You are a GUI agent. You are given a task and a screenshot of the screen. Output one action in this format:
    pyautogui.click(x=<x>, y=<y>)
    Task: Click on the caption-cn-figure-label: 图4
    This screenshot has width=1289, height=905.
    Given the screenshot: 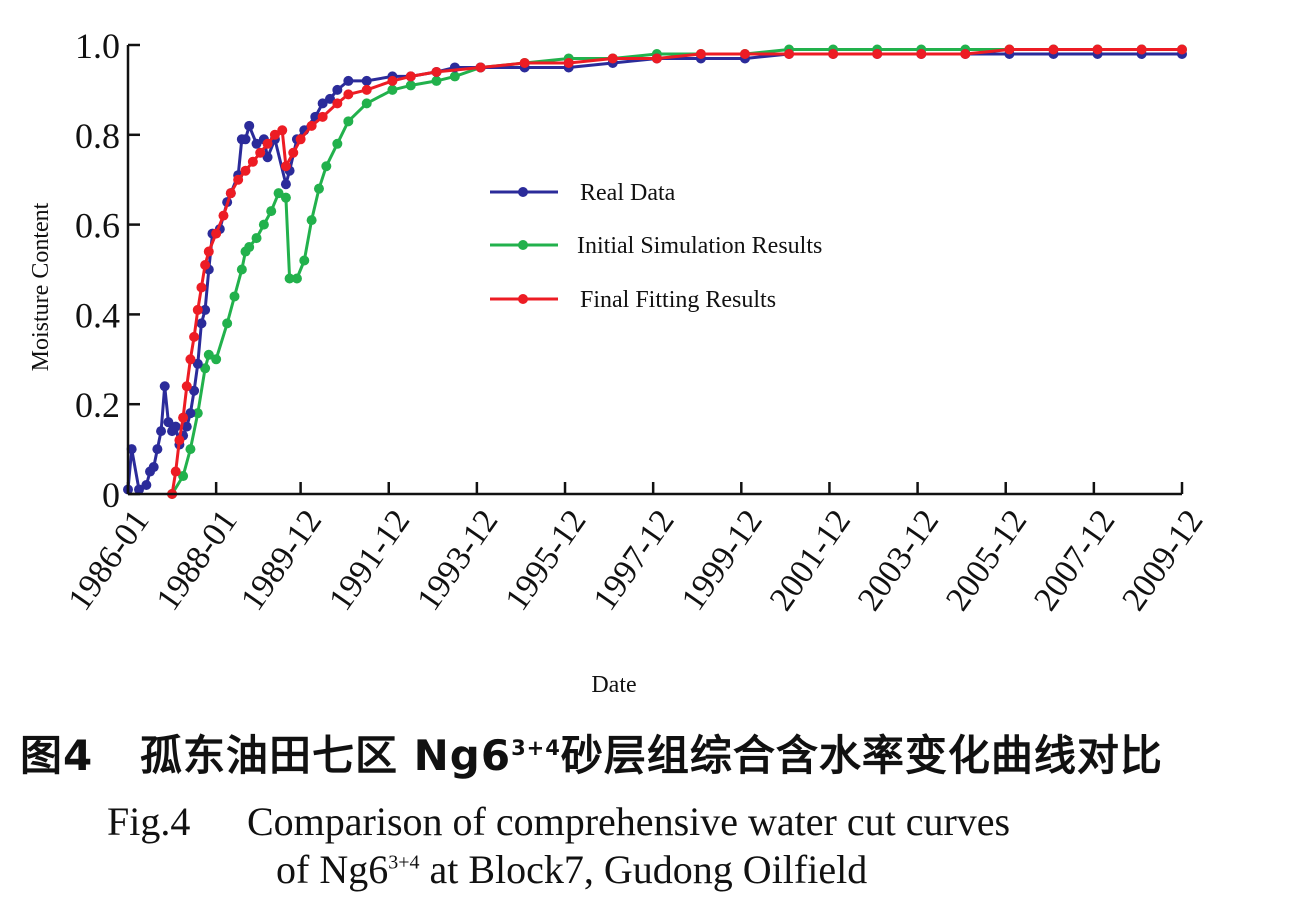 What is the action you would take?
    pyautogui.click(x=57, y=755)
    